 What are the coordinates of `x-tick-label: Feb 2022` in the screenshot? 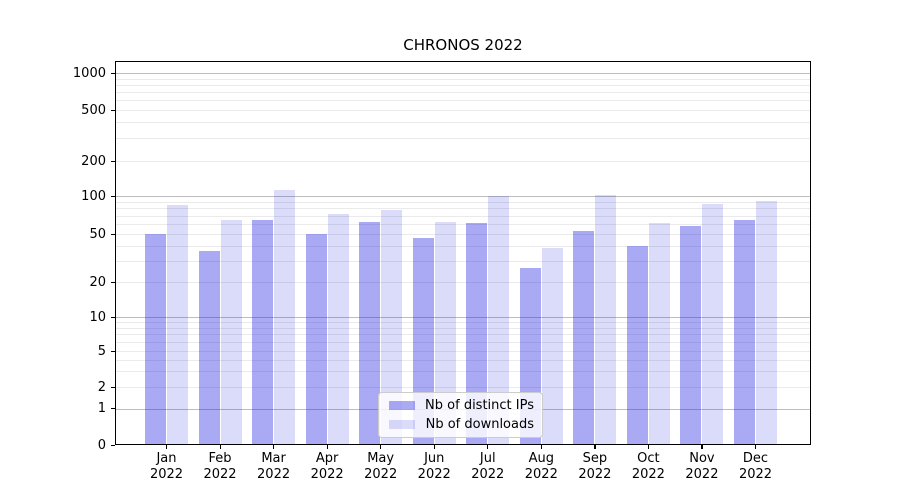 It's located at (220, 467).